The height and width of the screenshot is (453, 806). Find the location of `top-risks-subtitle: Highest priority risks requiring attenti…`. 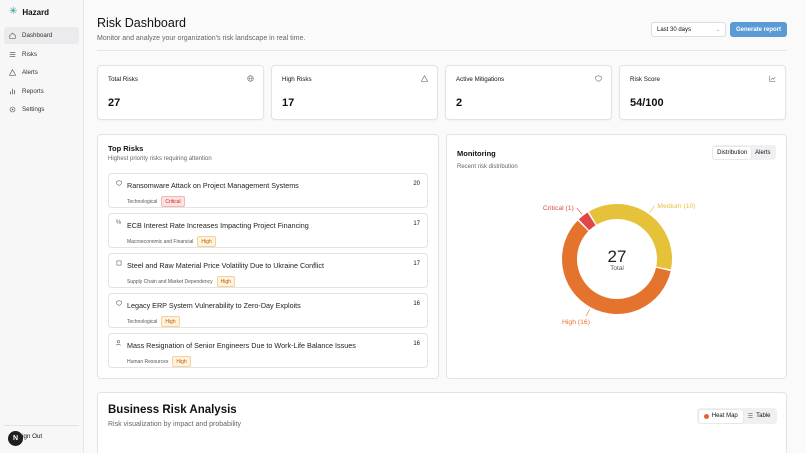

top-risks-subtitle: Highest priority risks requiring attenti… is located at coordinates (160, 159).